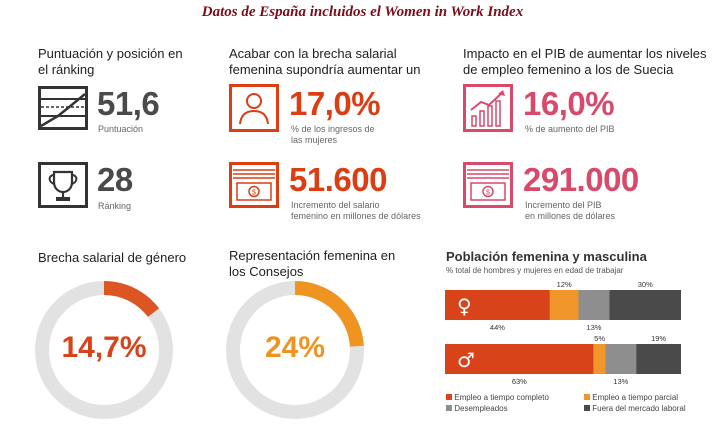  What do you see at coordinates (63, 185) in the screenshot?
I see `trophy-icon` at bounding box center [63, 185].